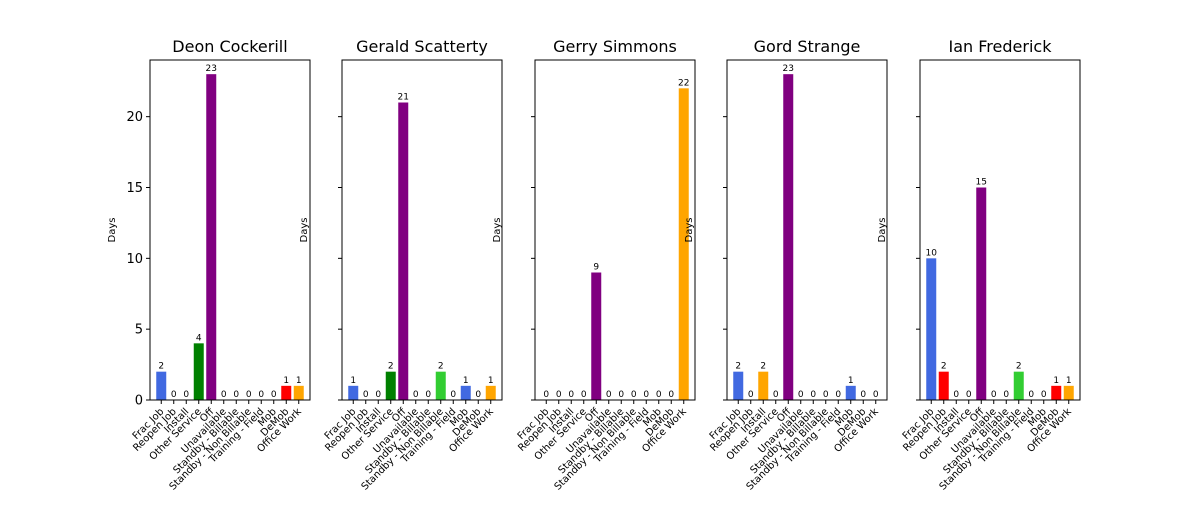 The width and height of the screenshot is (1200, 505). What do you see at coordinates (981, 183) in the screenshot?
I see `data-label: 15` at bounding box center [981, 183].